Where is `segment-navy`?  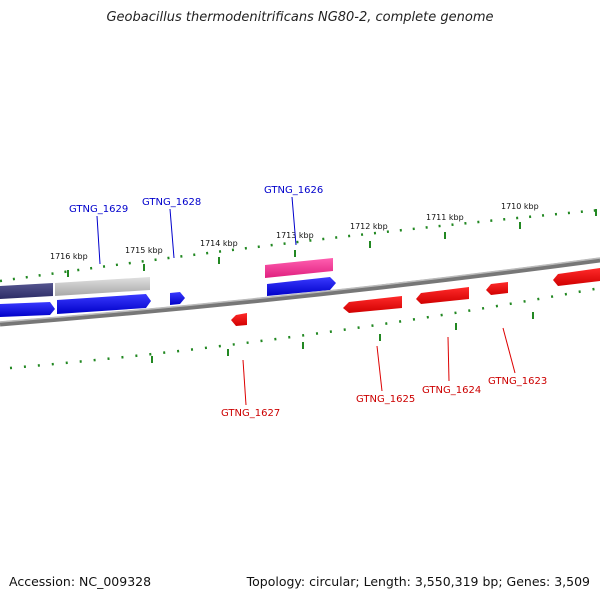 segment-navy is located at coordinates (26, 291).